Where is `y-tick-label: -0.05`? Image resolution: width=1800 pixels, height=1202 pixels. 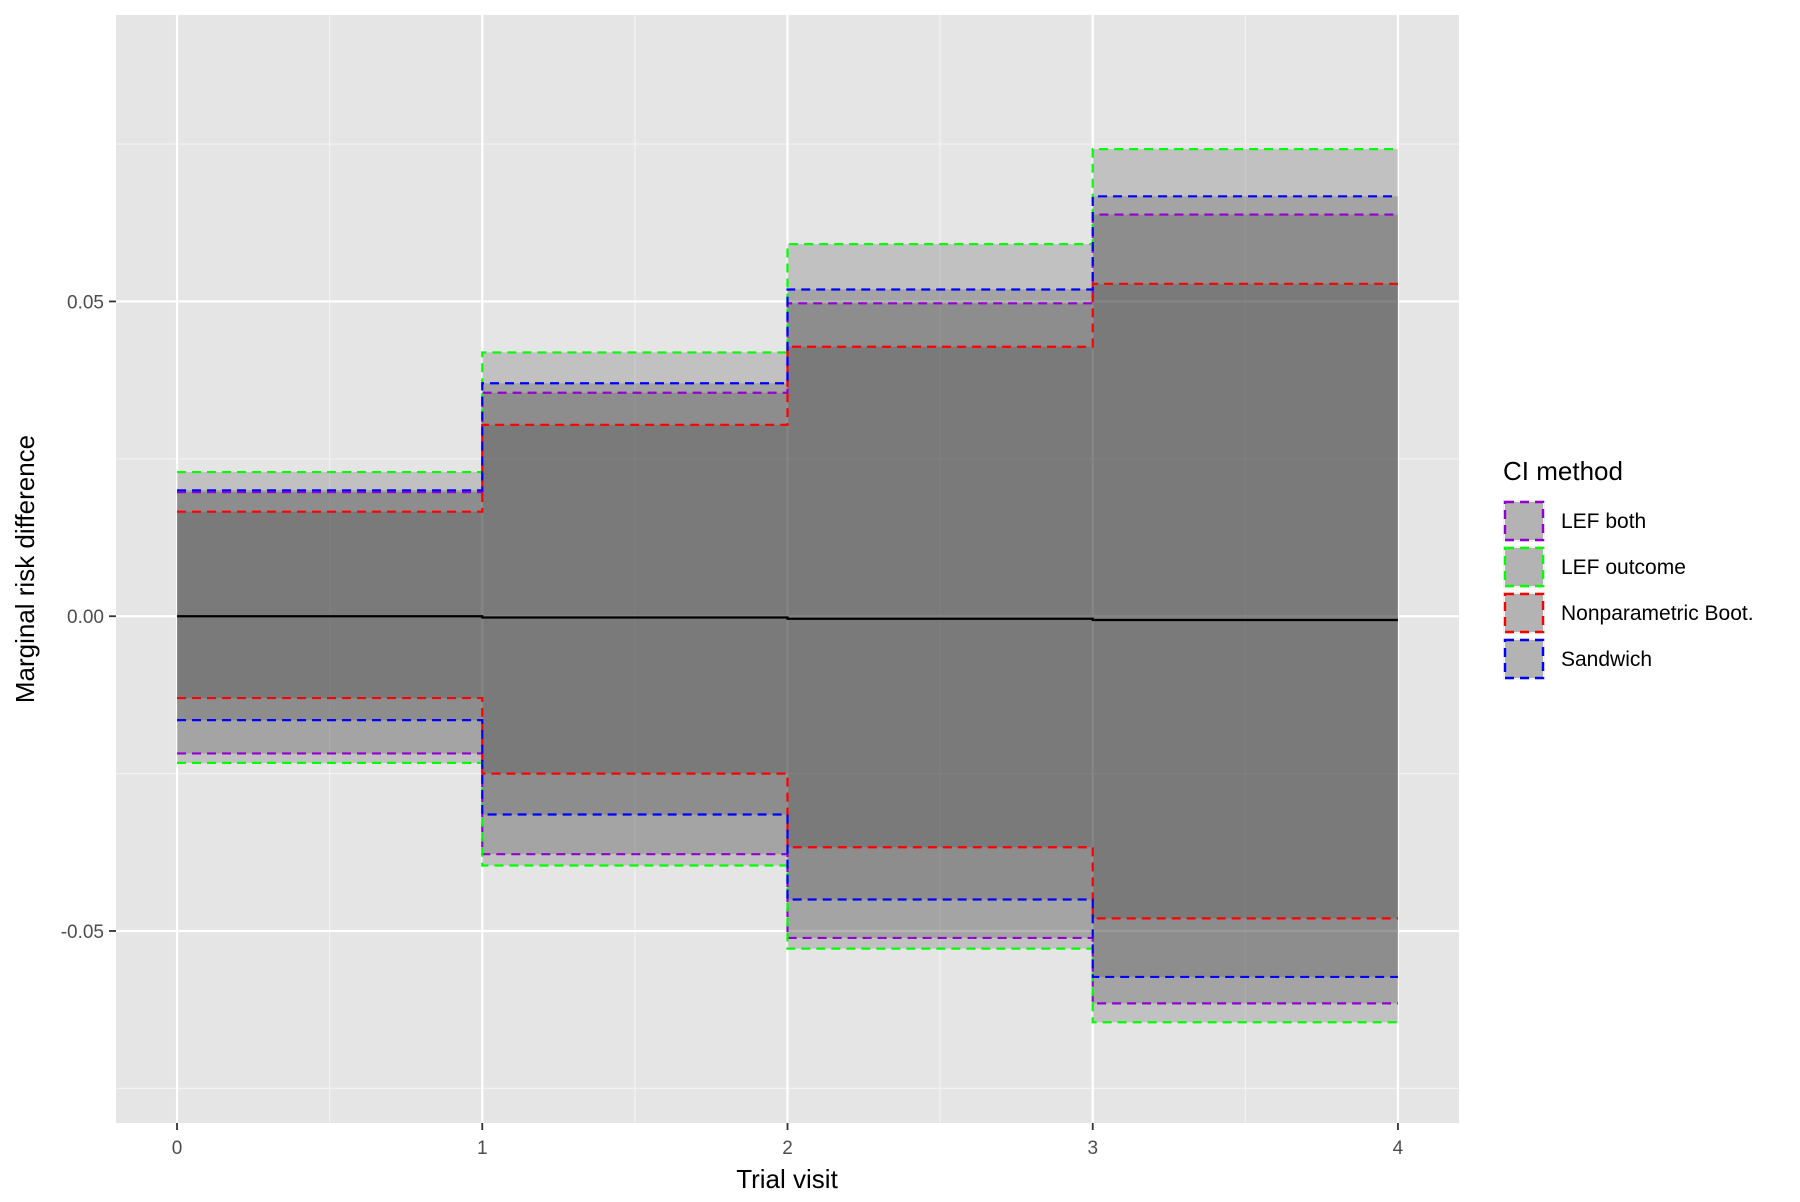
y-tick-label: -0.05 is located at coordinates (82, 932).